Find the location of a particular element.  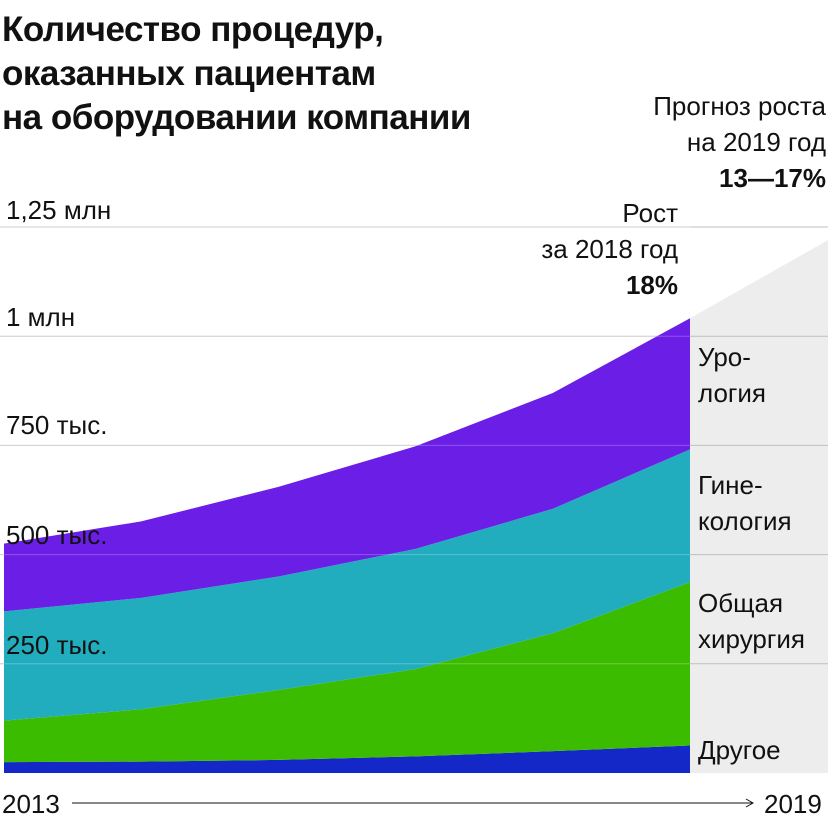

segment-label-line: Уро- is located at coordinates (724, 357).